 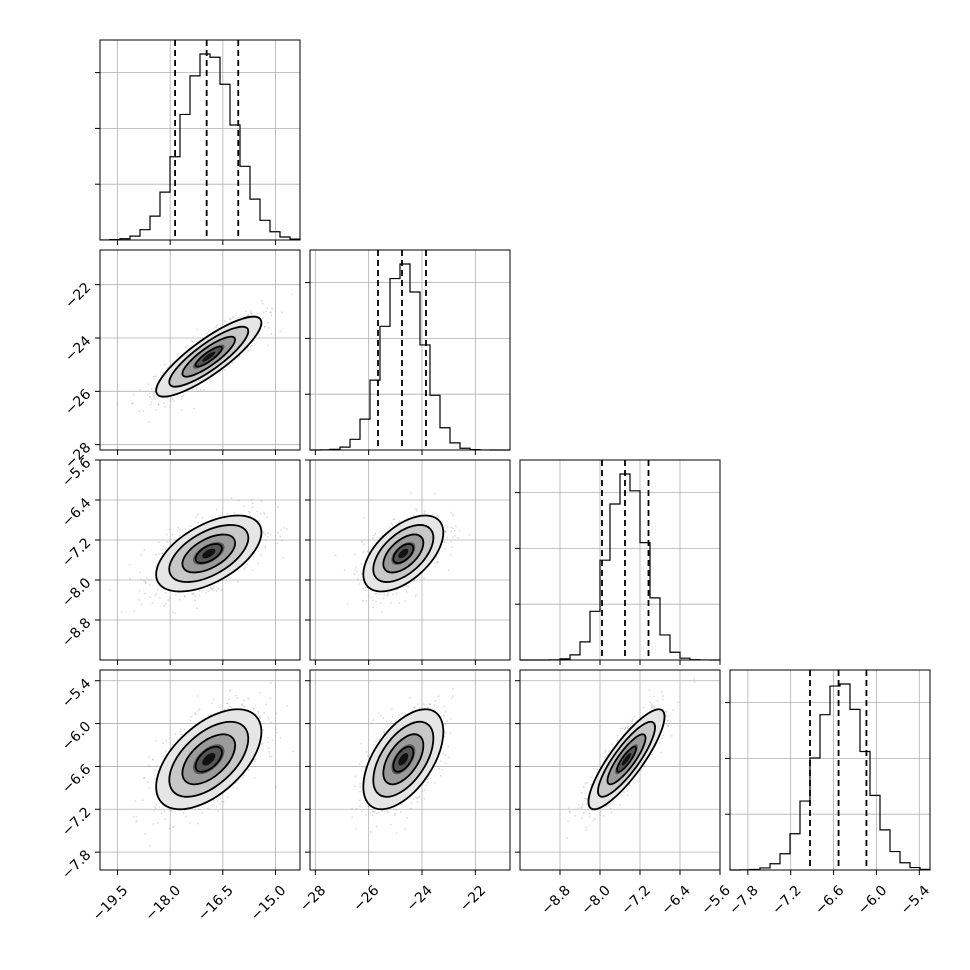 I want to click on panel-frame, so click(x=200, y=140).